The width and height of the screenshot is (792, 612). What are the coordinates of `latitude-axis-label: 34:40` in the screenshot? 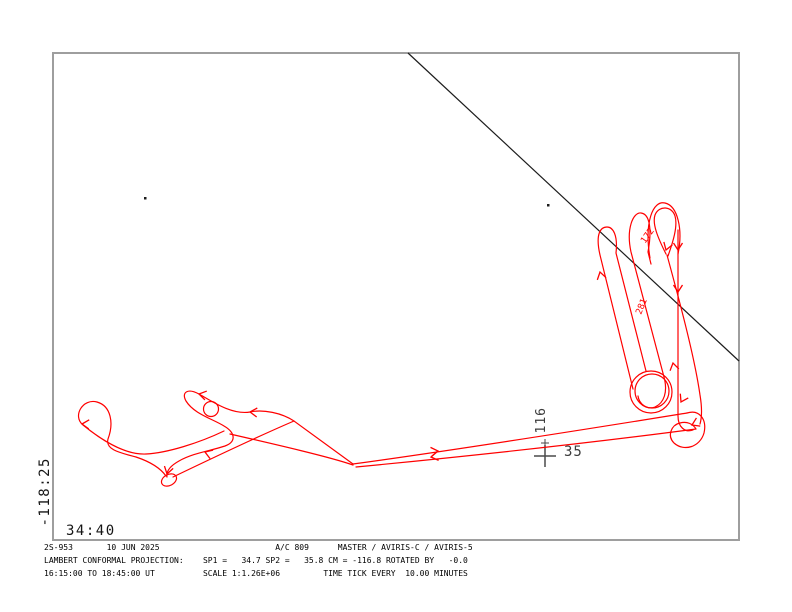 It's located at (91, 531).